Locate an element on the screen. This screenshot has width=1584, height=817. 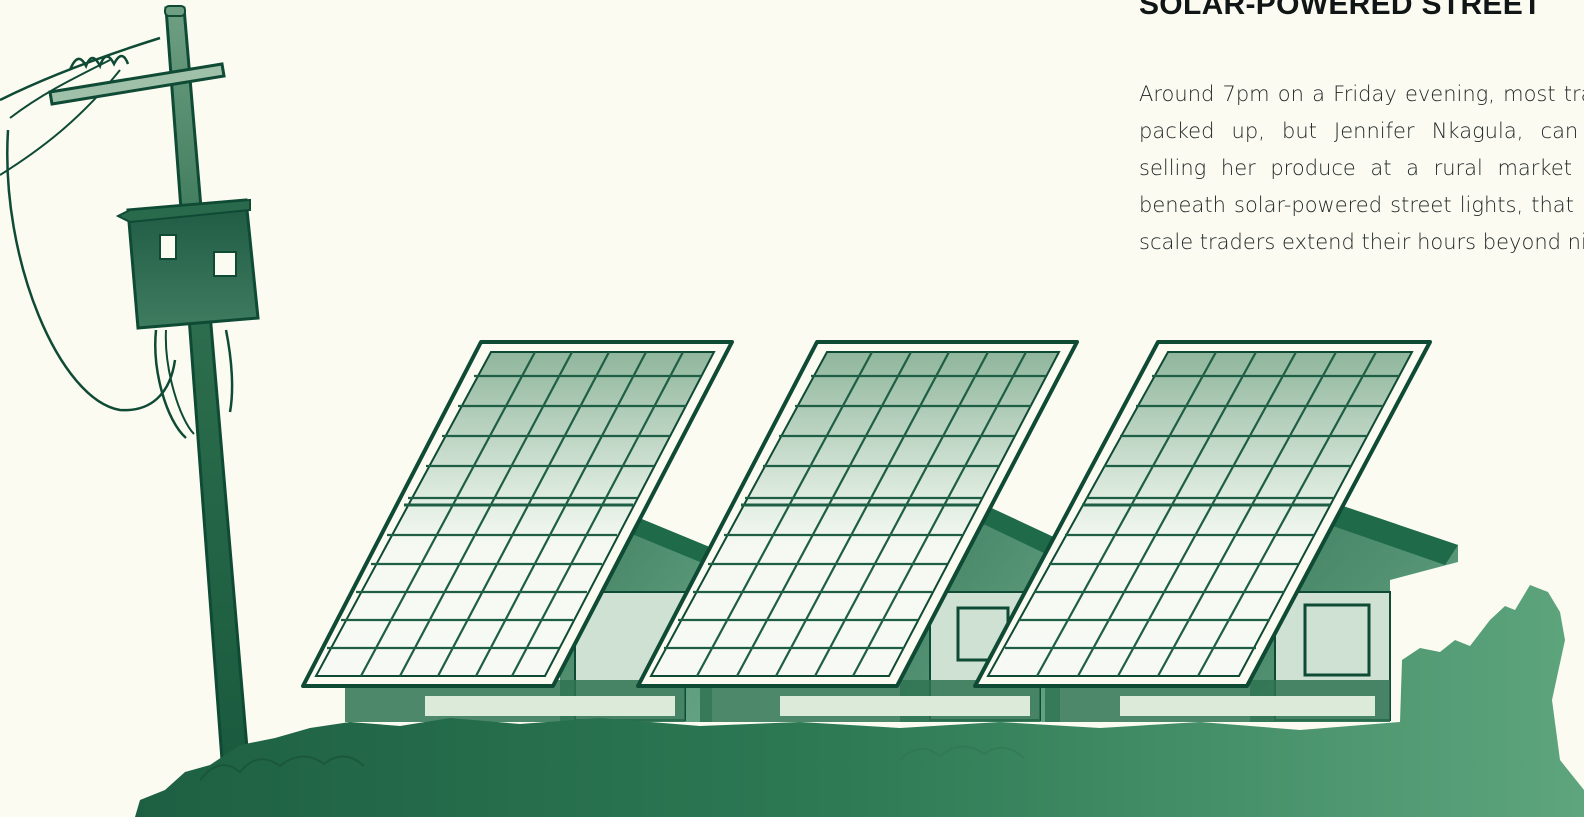
article-title: SOLAR-POWERED STREET is located at coordinates (1340, 10).